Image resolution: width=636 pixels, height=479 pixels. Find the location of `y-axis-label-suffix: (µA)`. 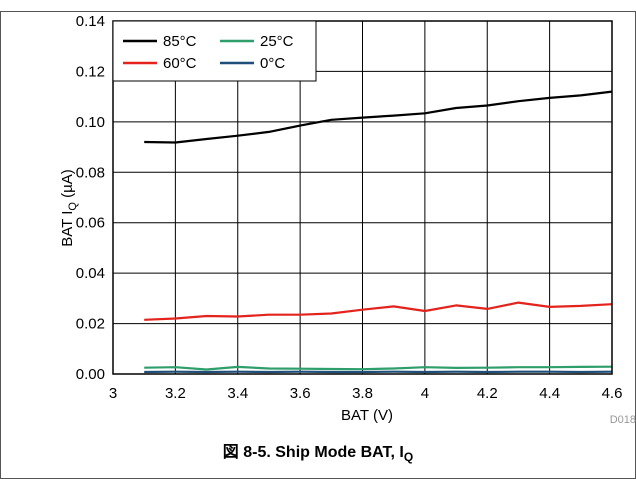

y-axis-label-suffix: (µA) is located at coordinates (67, 185).